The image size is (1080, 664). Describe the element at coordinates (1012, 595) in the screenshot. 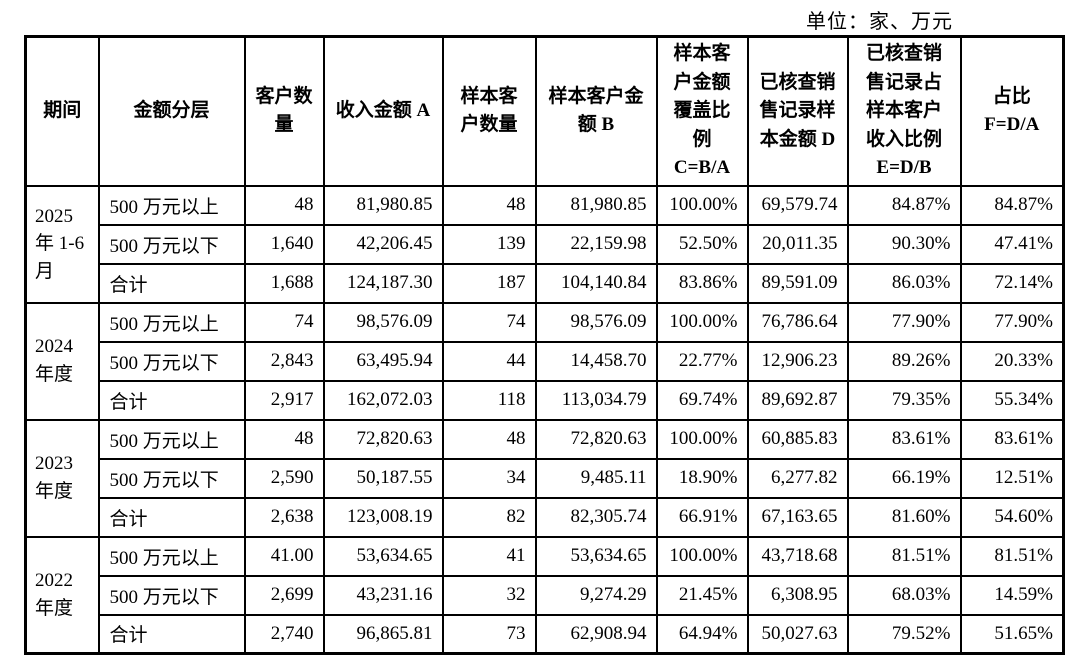

I see `value-cell: 14.59%` at that location.